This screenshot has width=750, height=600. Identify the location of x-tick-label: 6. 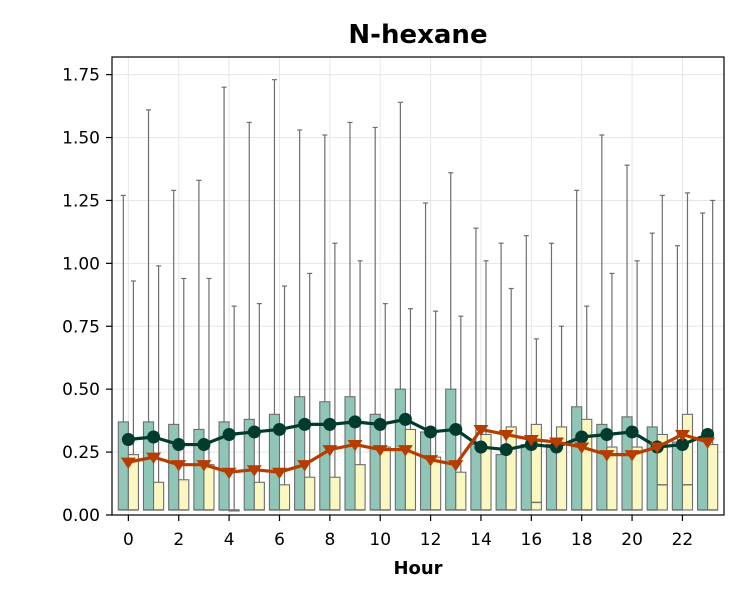
(279, 540).